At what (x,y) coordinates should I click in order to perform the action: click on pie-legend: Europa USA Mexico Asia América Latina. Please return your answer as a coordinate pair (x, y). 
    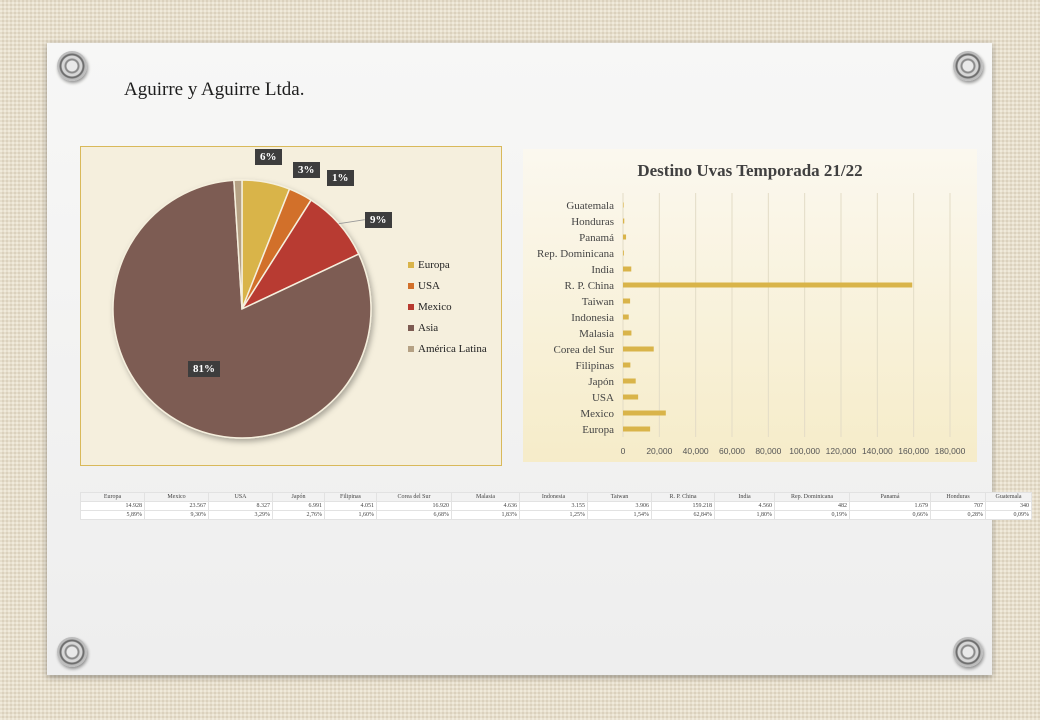
    Looking at the image, I should click on (447, 307).